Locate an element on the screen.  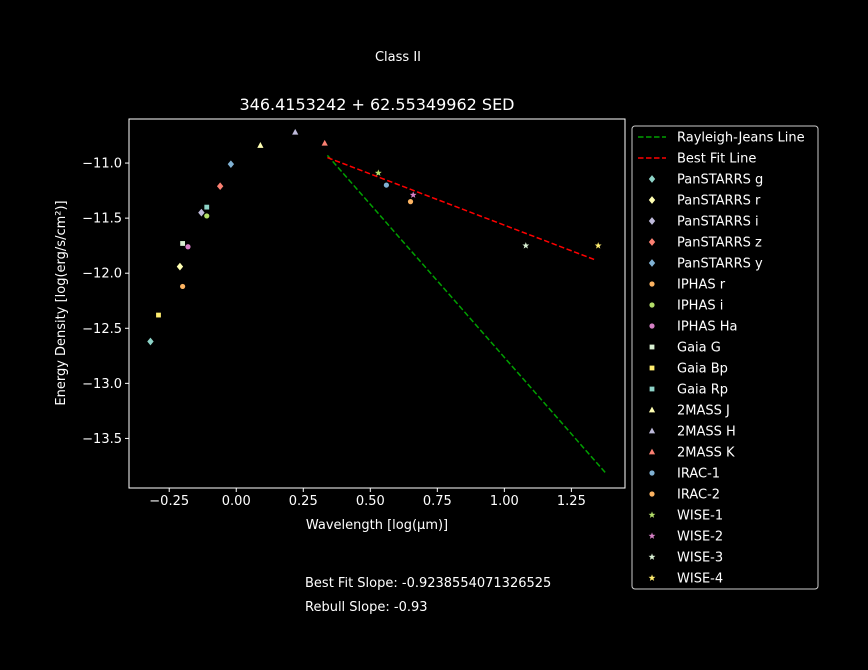
legend-label: IPHAS r is located at coordinates (701, 285).